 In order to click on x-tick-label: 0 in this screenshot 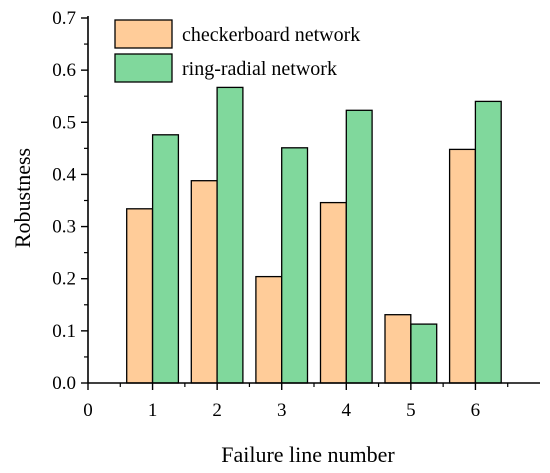, I will do `click(88, 410)`.